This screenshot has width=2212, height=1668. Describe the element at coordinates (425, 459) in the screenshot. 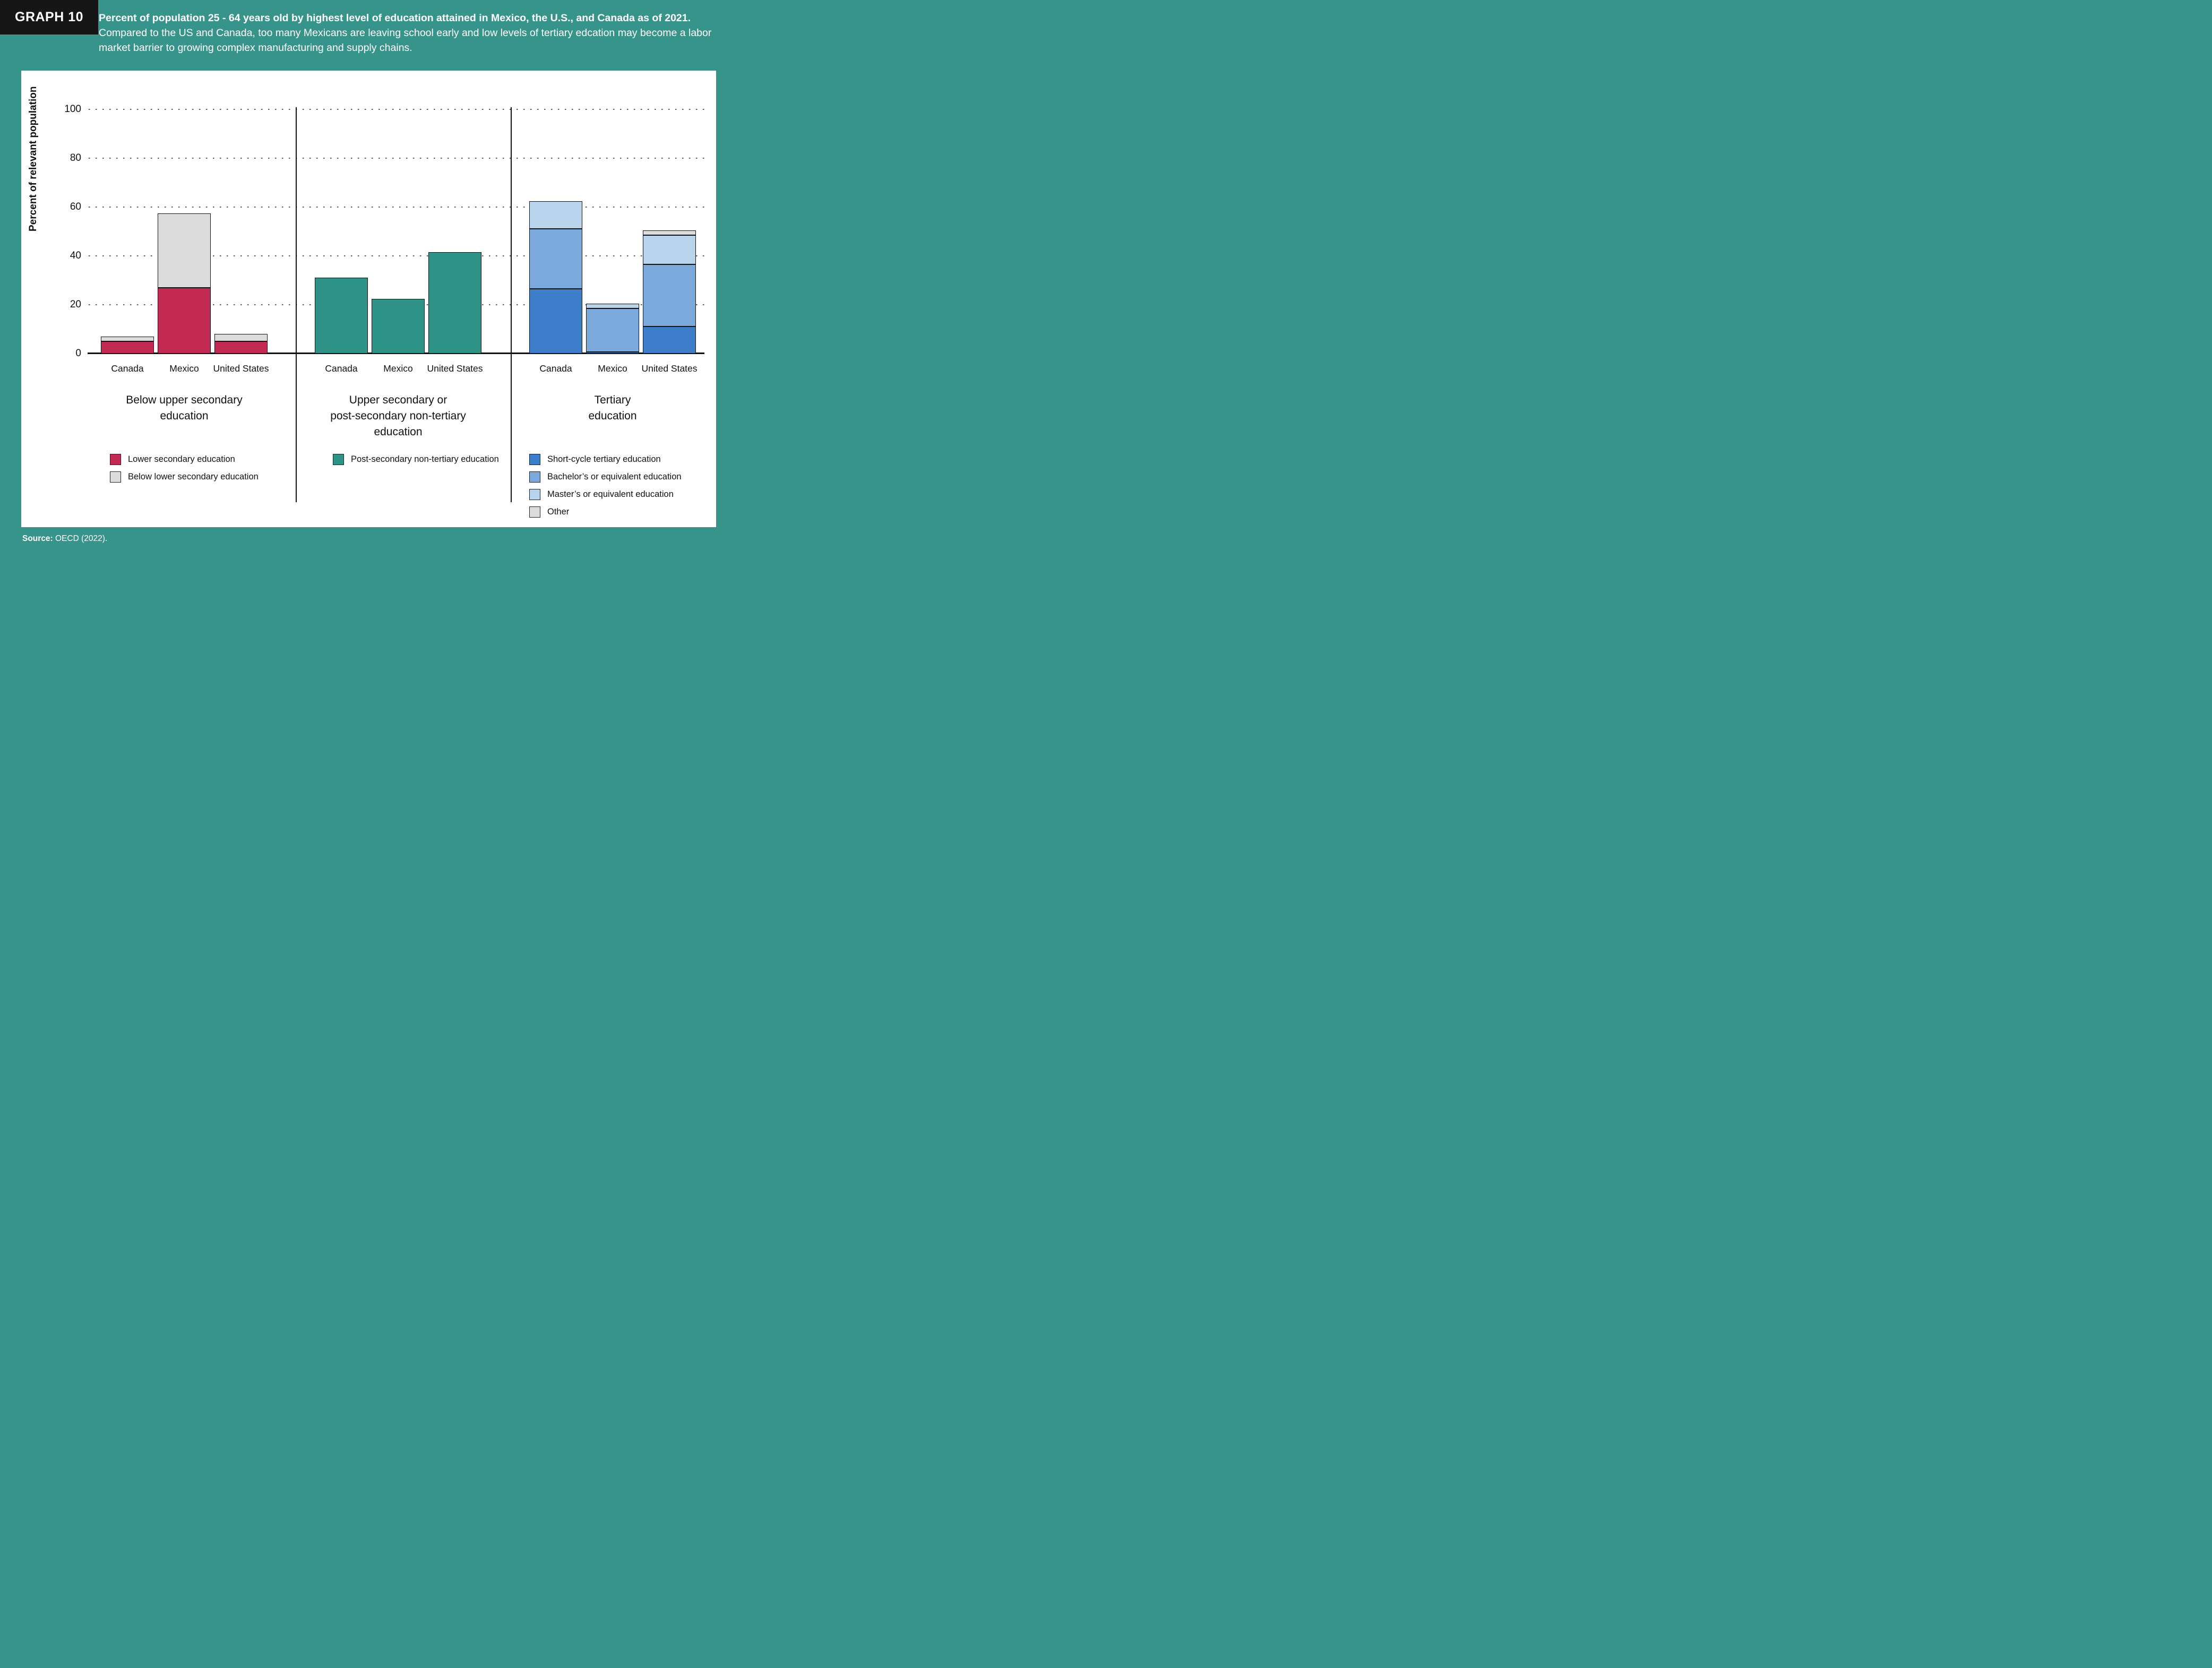

I see `legend-label: Post-secondary non-tertiary education` at that location.